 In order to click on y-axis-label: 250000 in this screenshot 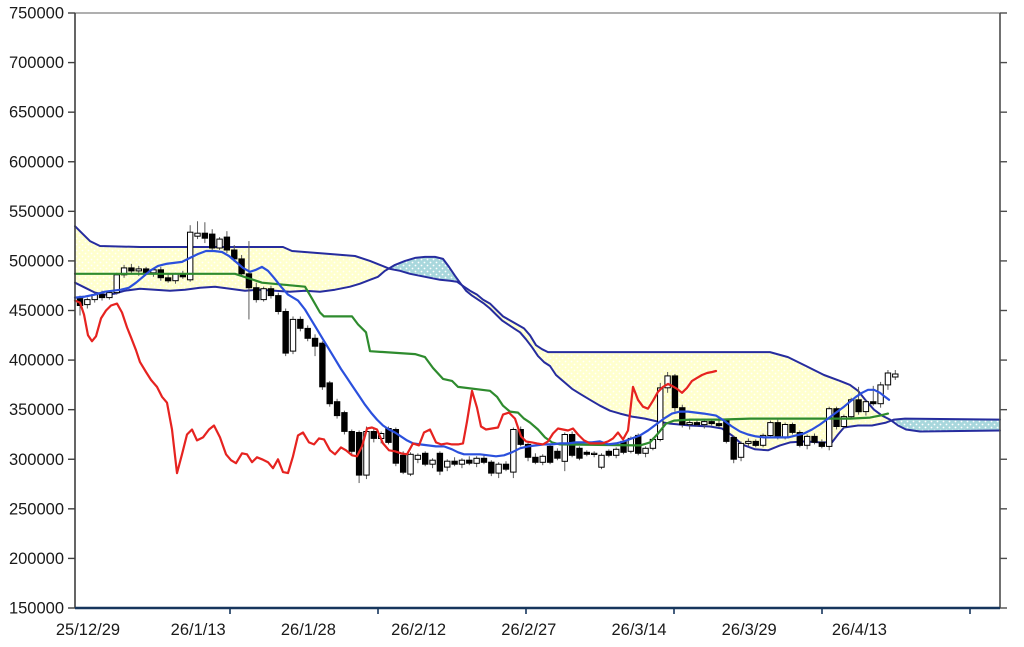, I will do `click(36, 509)`.